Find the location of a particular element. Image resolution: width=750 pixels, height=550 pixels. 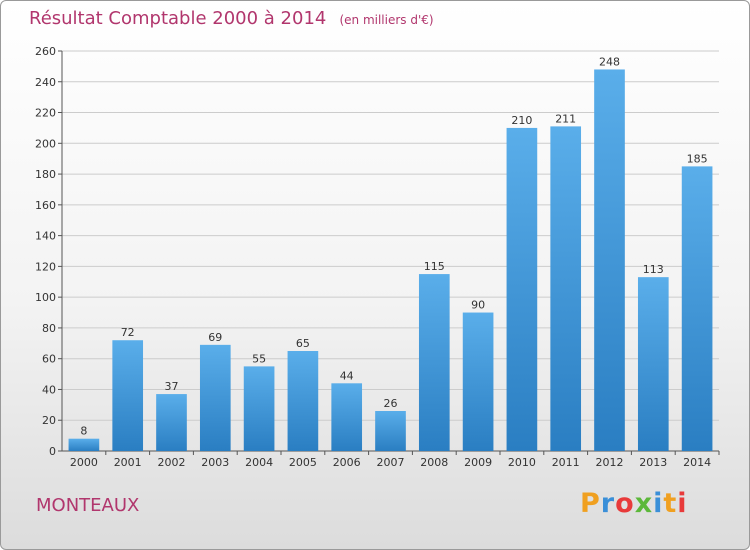

y-tick-label: 80 is located at coordinates (49, 328).